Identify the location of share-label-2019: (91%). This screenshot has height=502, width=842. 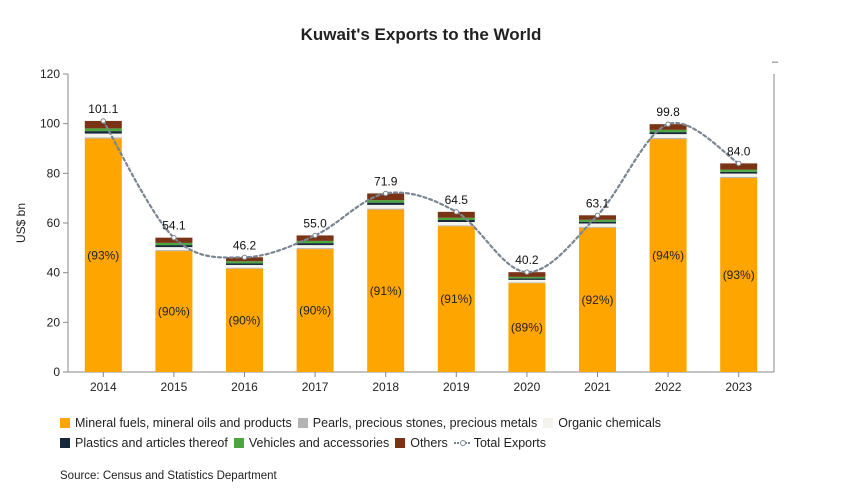
(456, 299).